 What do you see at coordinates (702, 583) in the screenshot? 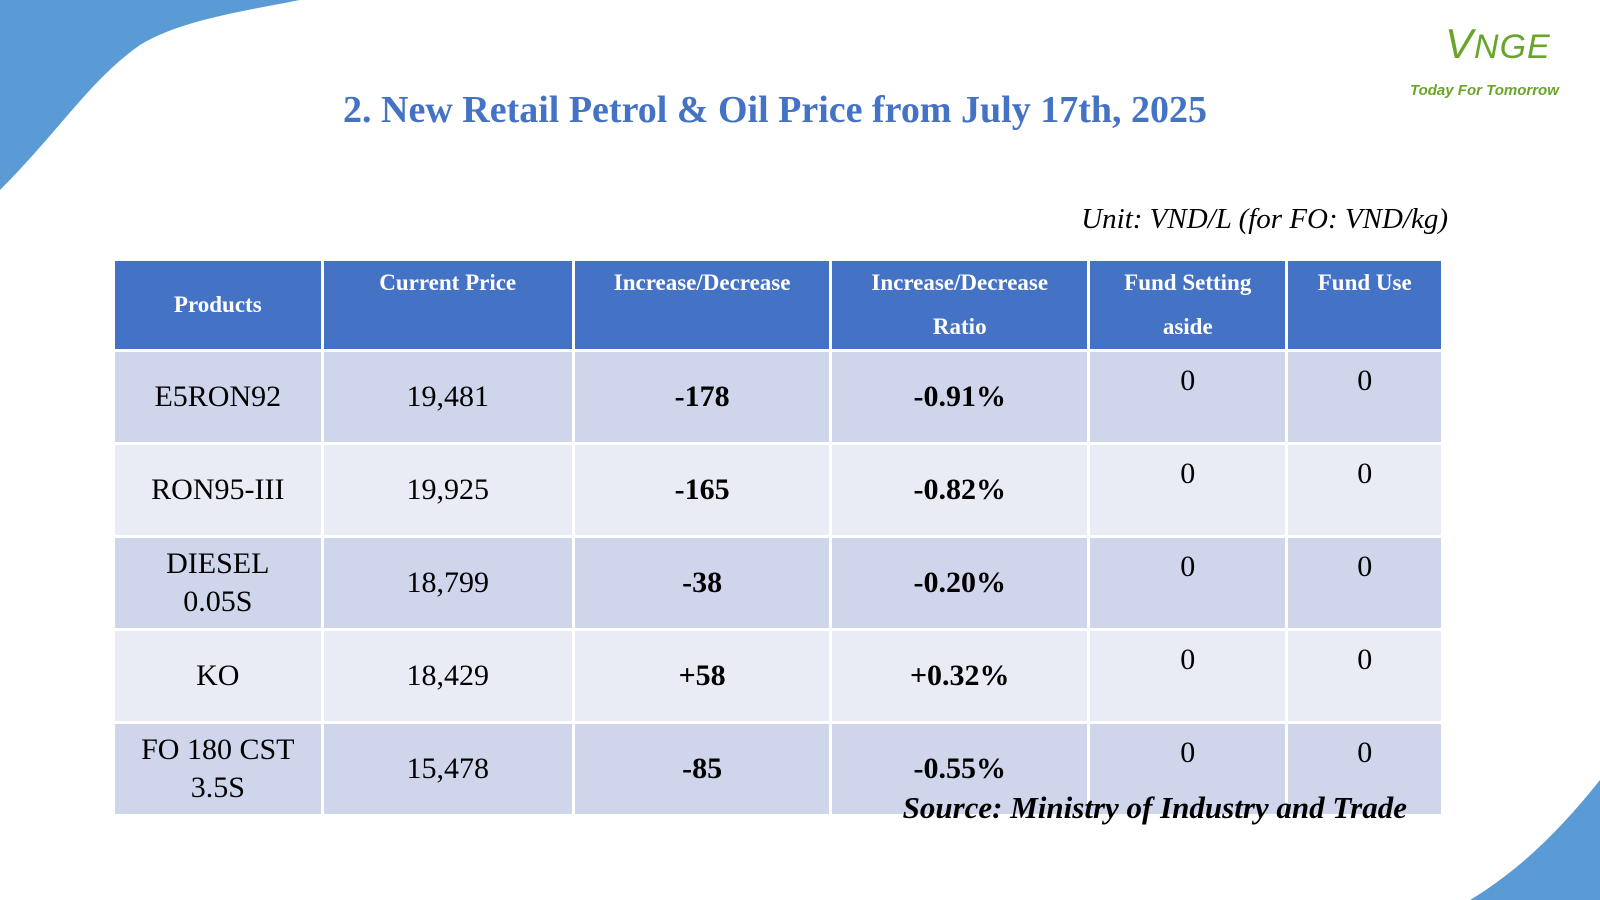
I see `change-cell: -38` at bounding box center [702, 583].